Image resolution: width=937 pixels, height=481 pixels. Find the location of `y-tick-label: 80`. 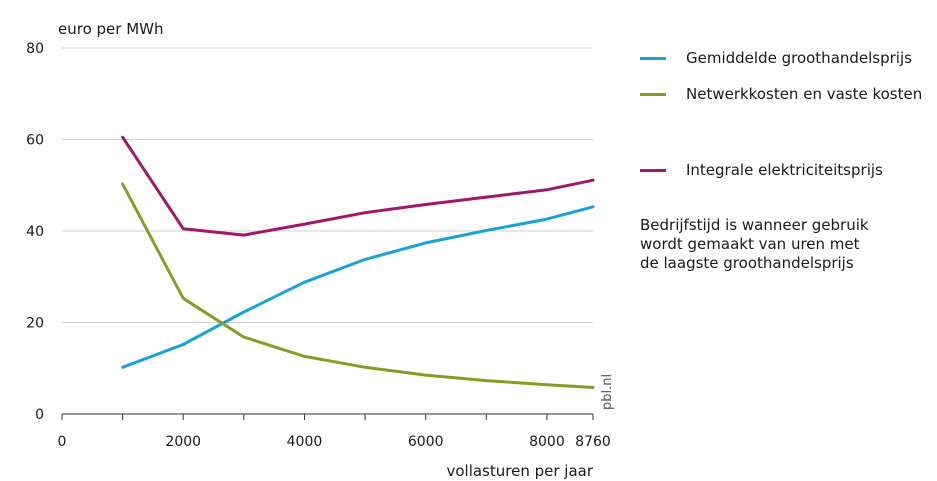

y-tick-label: 80 is located at coordinates (35, 49).